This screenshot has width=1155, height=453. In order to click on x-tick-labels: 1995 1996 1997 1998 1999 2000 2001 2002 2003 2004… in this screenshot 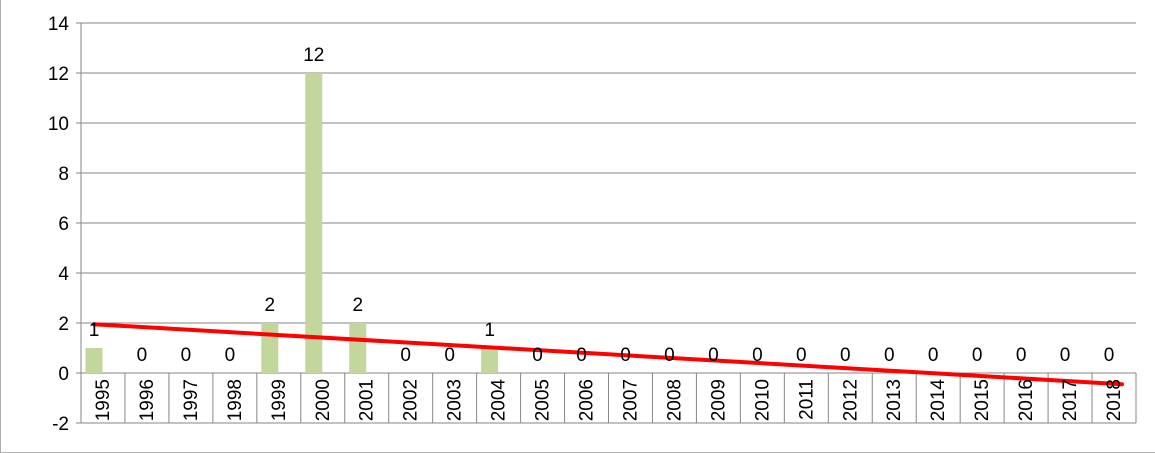, I will do `click(609, 400)`.